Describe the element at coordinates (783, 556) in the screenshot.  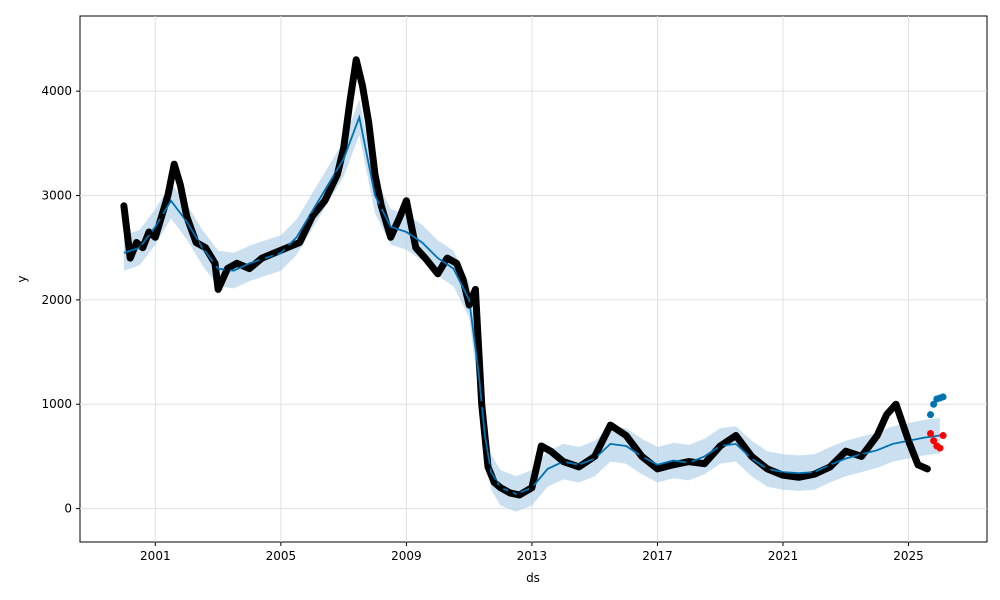
I see `x-tick-label: 2021` at that location.